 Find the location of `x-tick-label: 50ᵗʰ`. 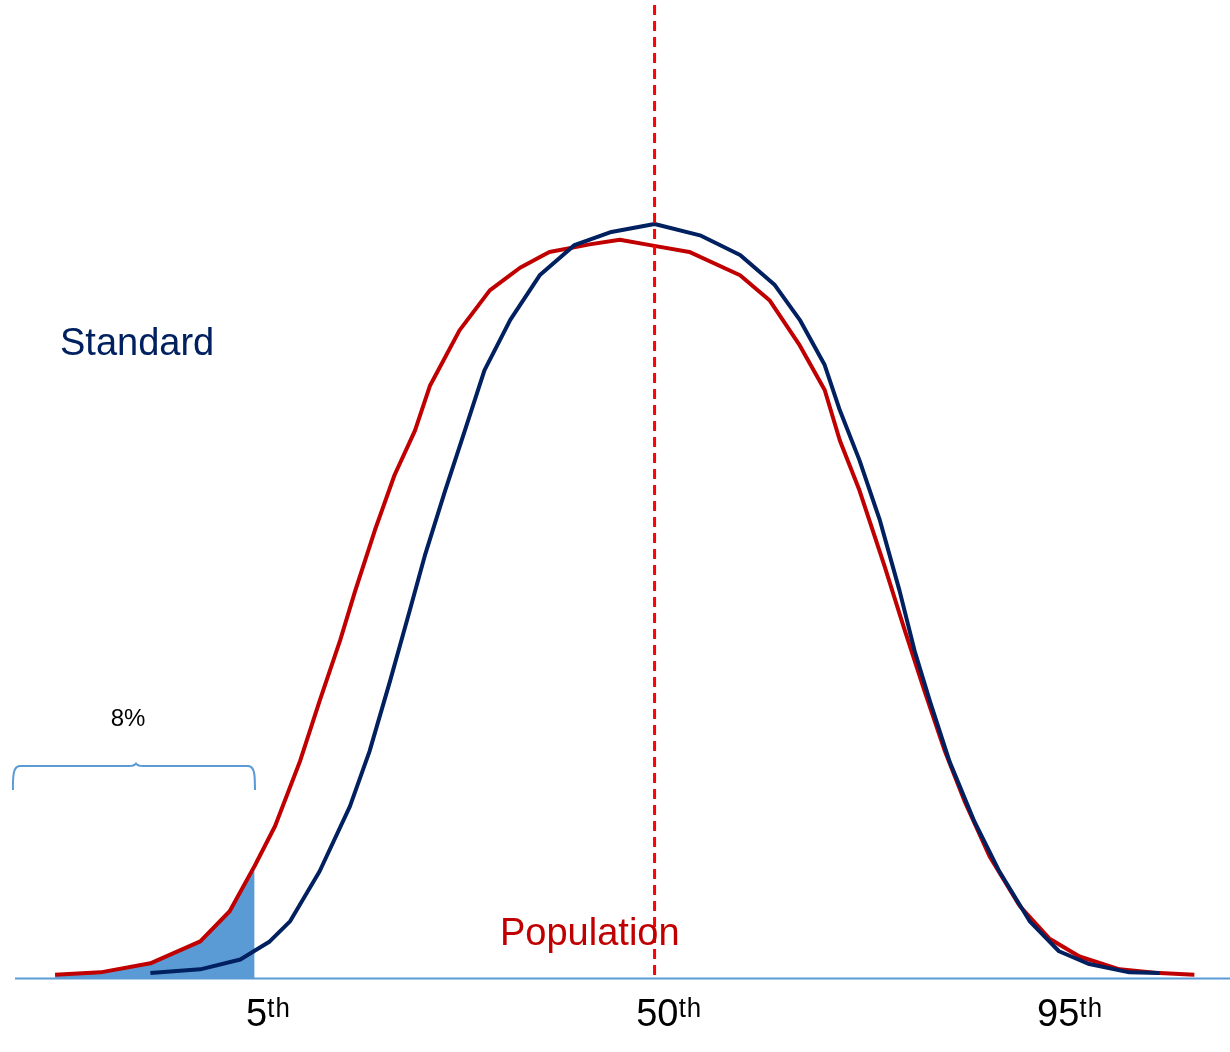

x-tick-label: 50ᵗʰ is located at coordinates (669, 1012).